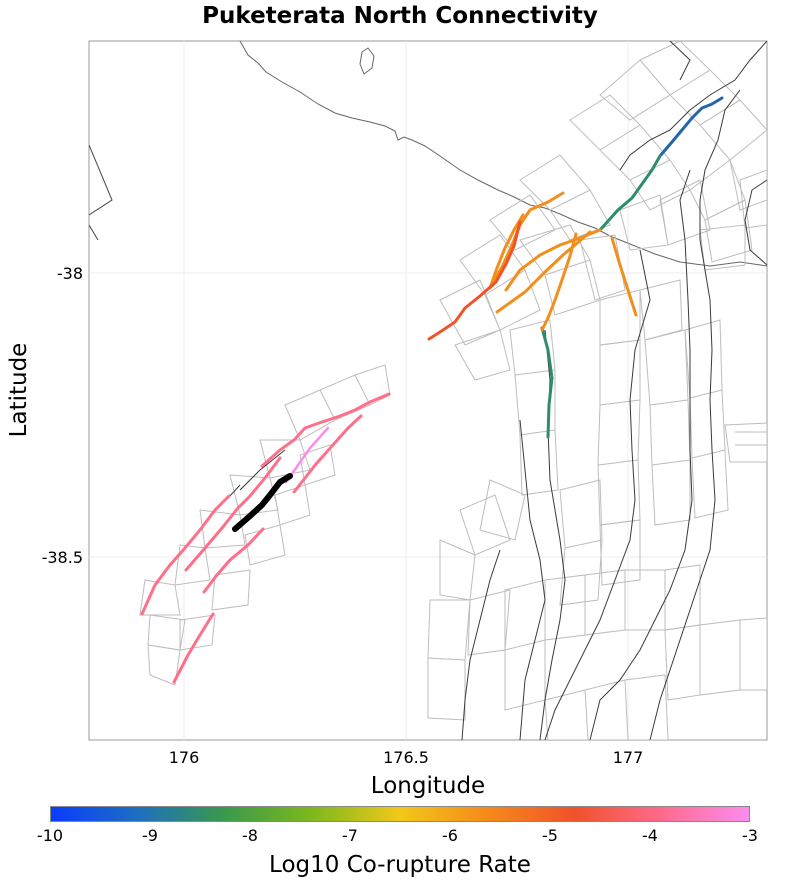  What do you see at coordinates (691, 127) in the screenshot?
I see `rupture-blue` at bounding box center [691, 127].